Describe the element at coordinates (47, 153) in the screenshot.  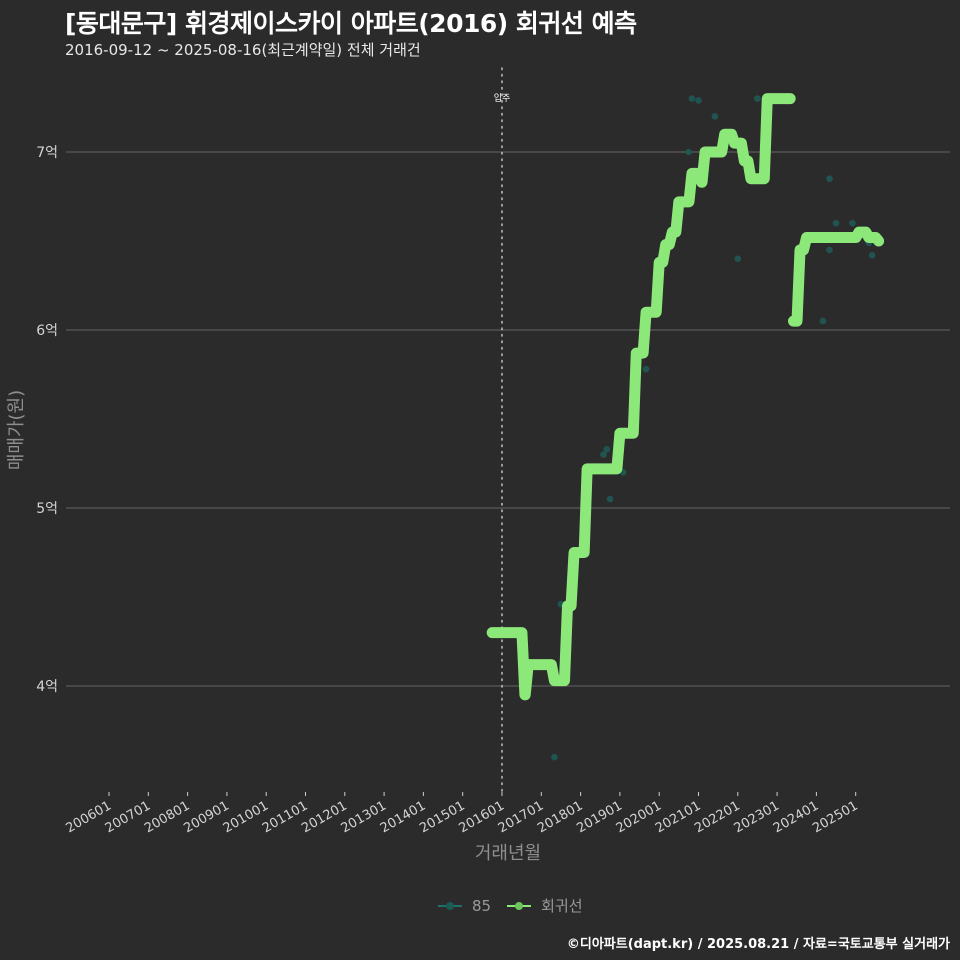
I see `y-tick-label: 7억` at that location.